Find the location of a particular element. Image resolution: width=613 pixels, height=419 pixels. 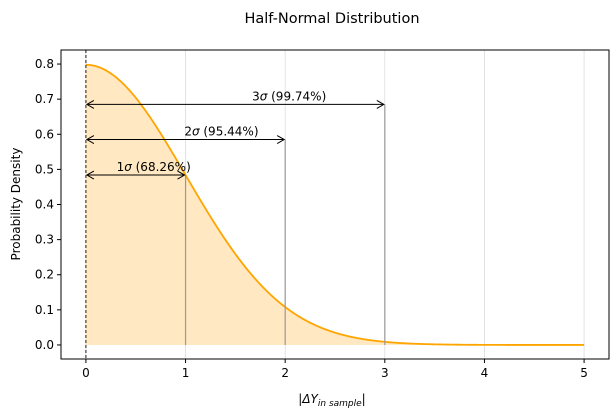

y-tick-label: 0.8 is located at coordinates (44, 64).